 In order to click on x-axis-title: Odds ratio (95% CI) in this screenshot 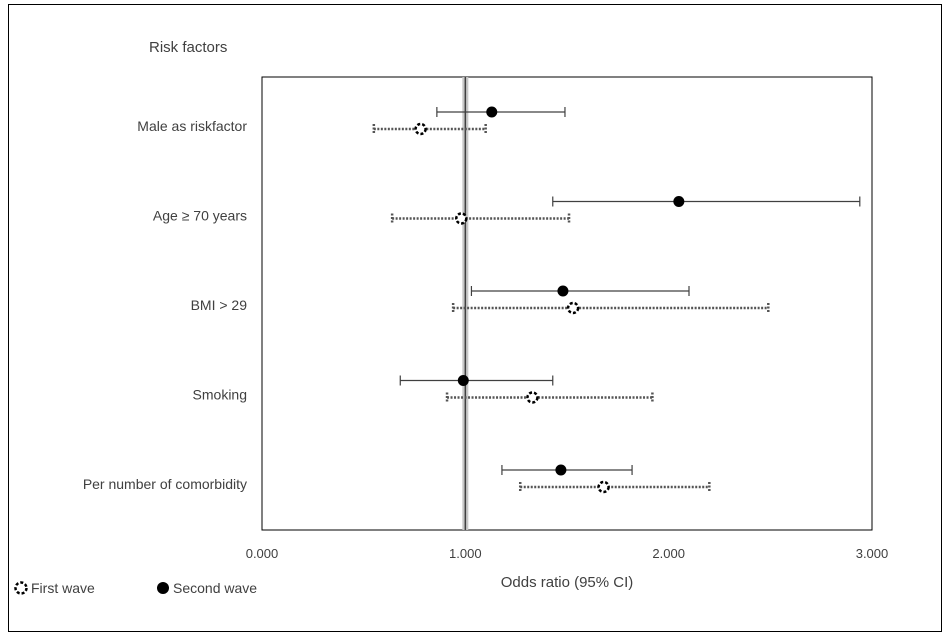, I will do `click(567, 582)`.